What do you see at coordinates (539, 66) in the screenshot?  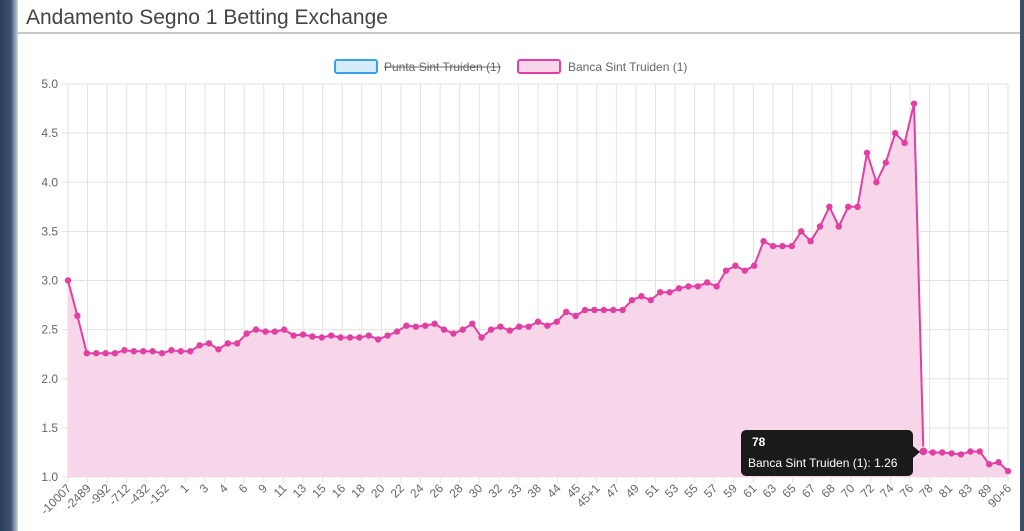 I see `legend-swatch-banca` at bounding box center [539, 66].